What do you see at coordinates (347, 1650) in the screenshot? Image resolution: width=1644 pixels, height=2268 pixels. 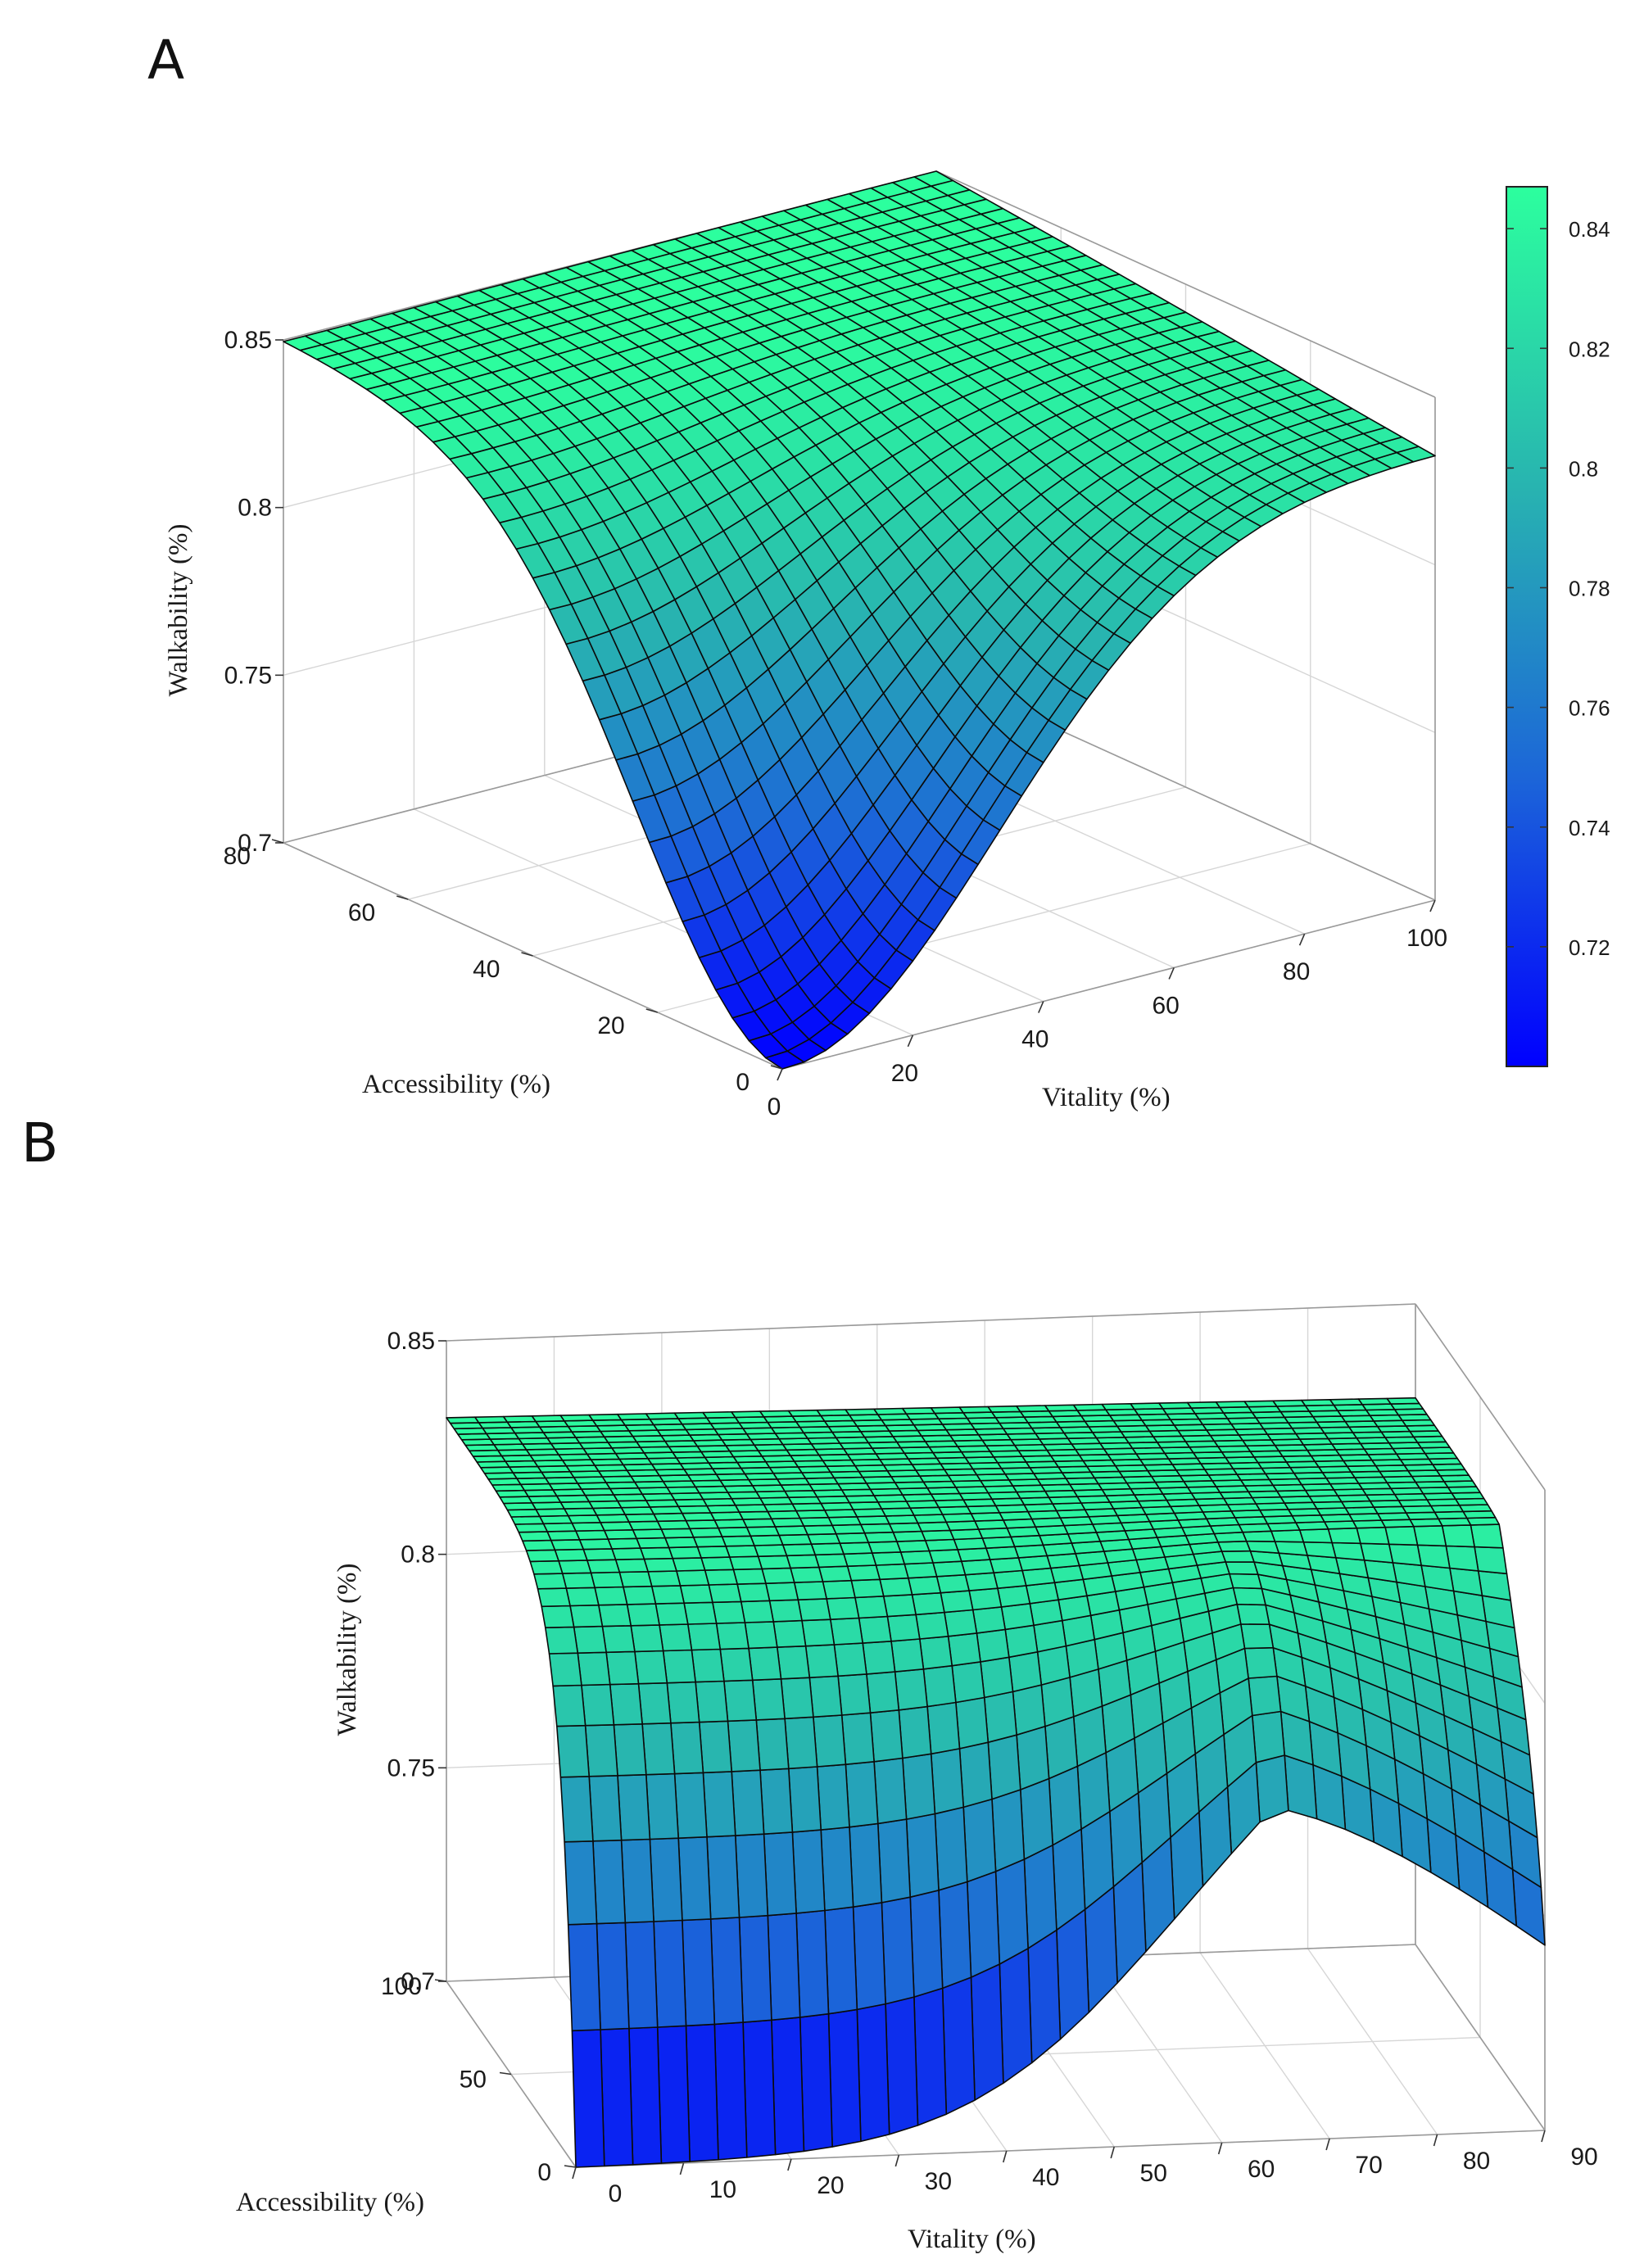 I see `panel-b-z-axis-label: Walkability (%)` at bounding box center [347, 1650].